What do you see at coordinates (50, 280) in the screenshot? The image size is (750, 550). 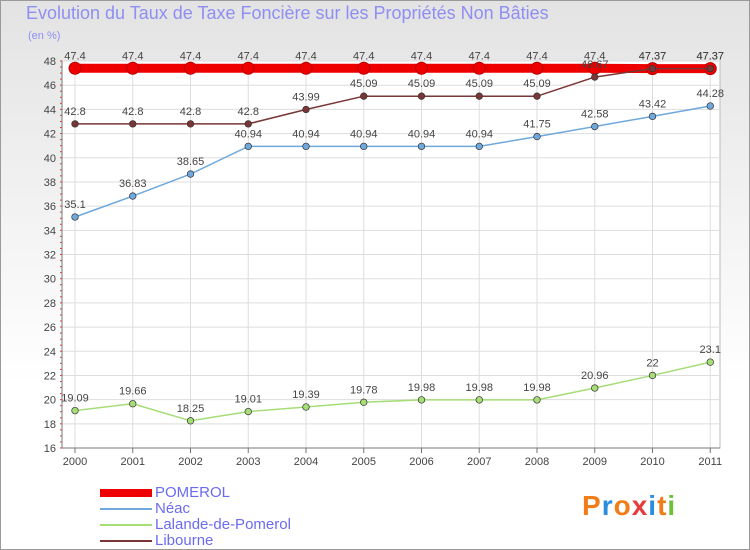 I see `y-tick-label: 30` at bounding box center [50, 280].